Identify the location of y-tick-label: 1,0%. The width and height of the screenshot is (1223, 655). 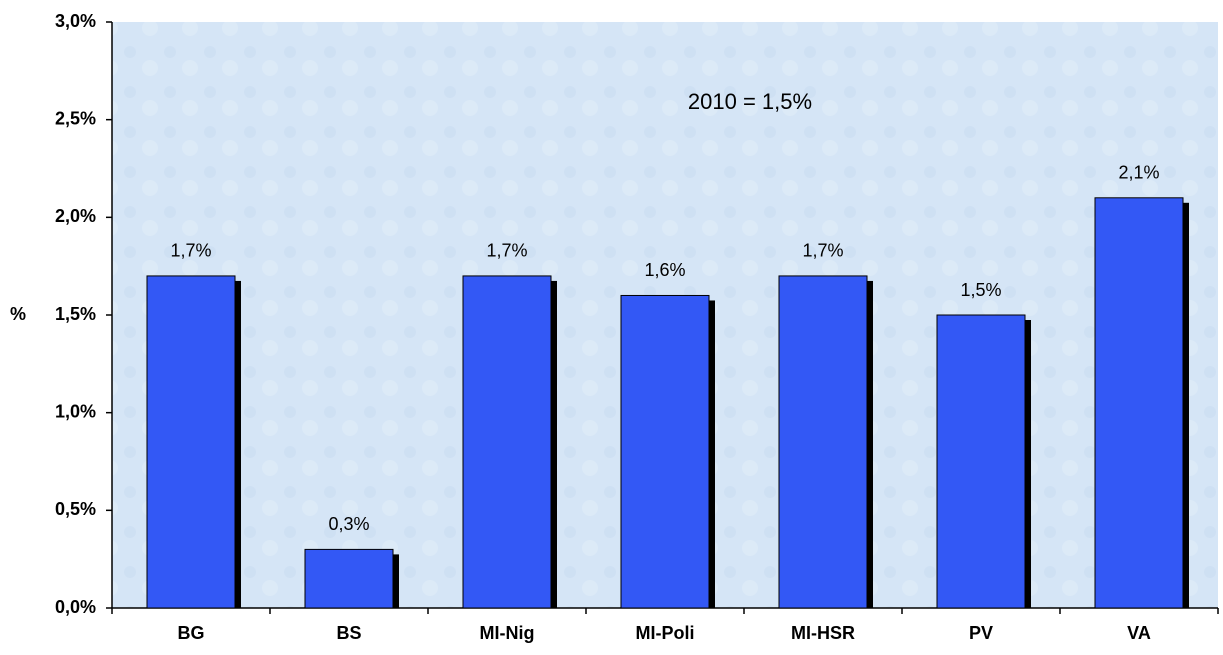
(75, 411).